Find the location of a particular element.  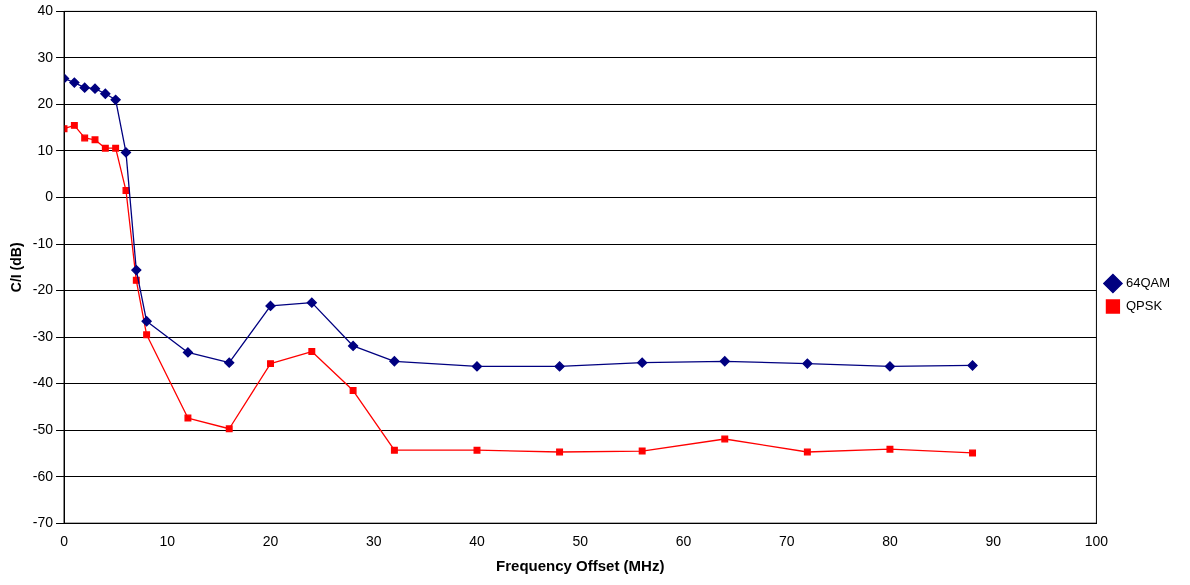

y-tick-label: 20 is located at coordinates (45, 103).